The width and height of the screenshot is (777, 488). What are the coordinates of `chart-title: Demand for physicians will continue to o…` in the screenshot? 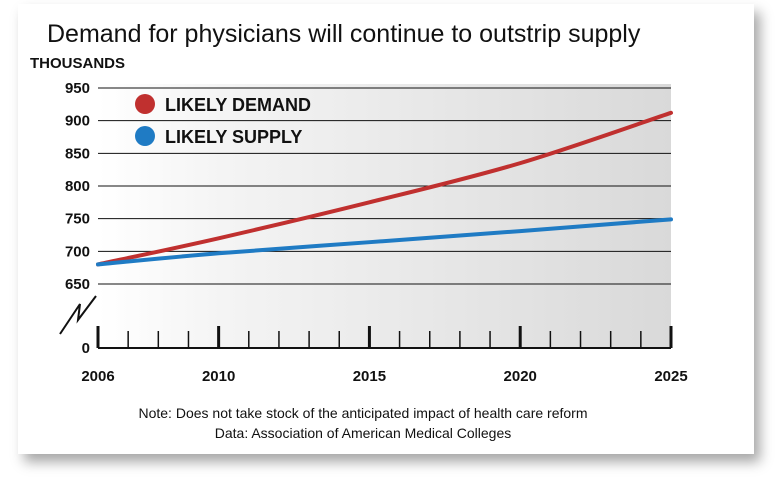 It's located at (344, 34).